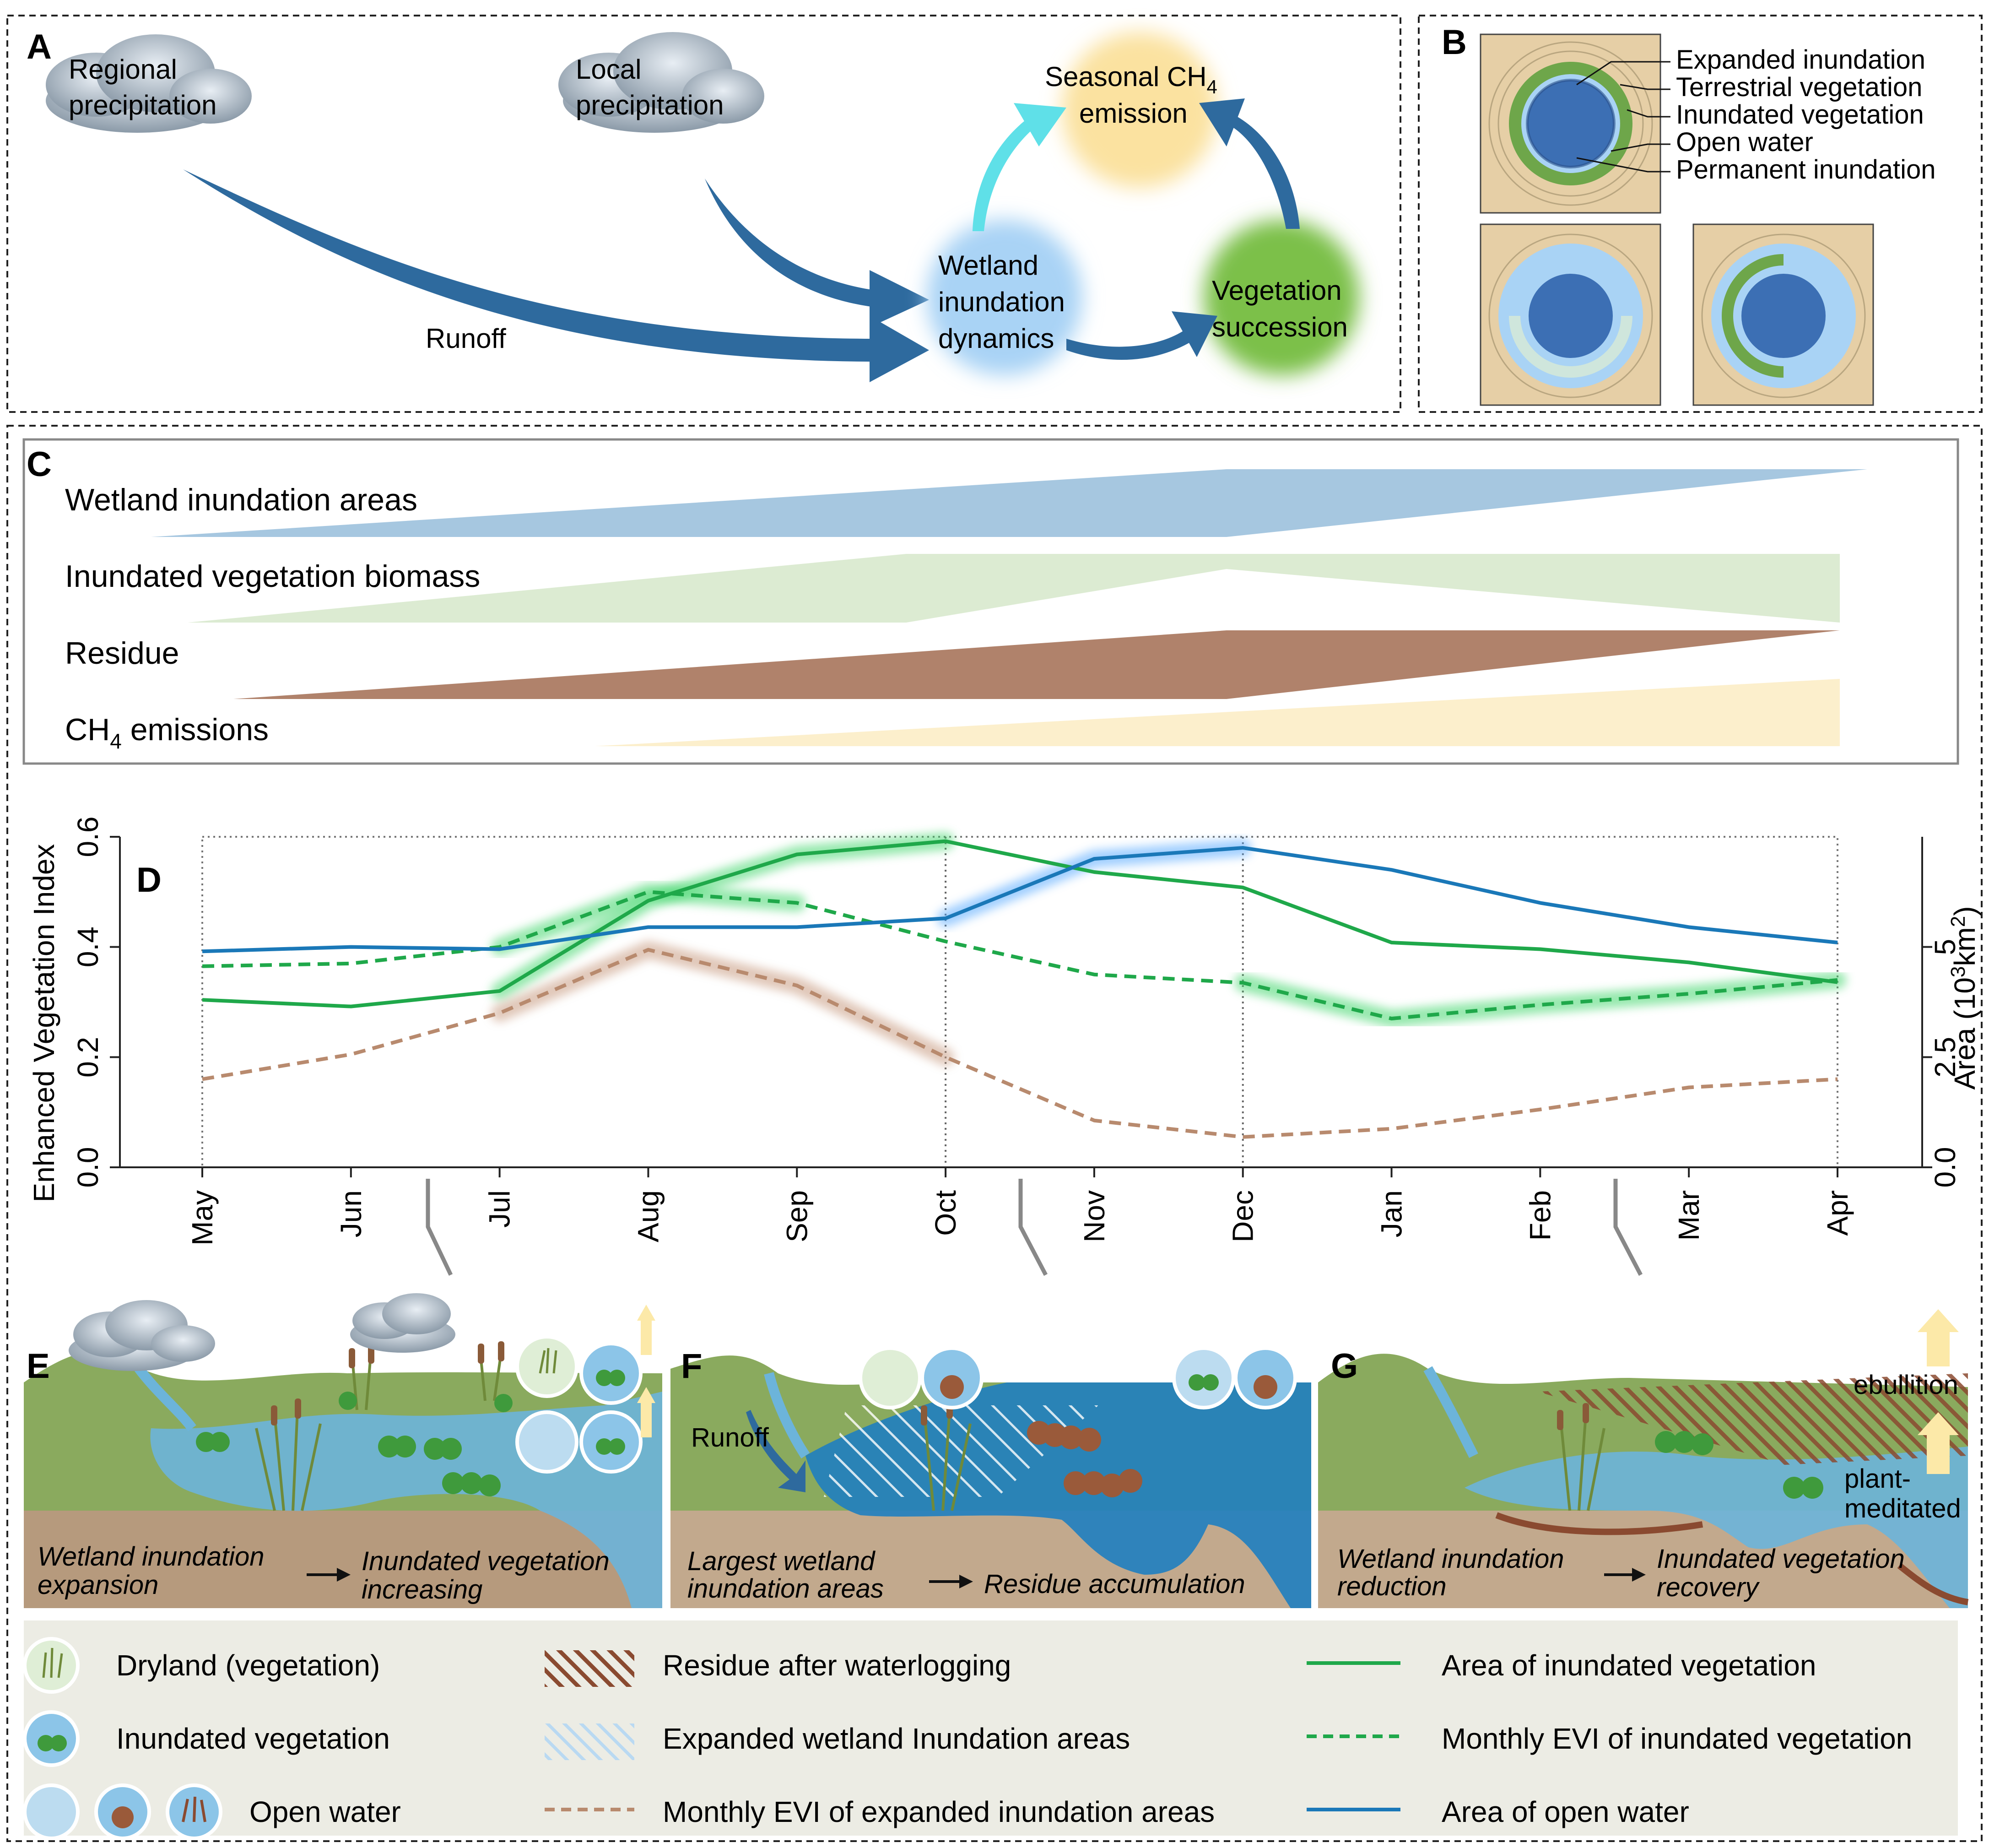 The image size is (1989, 1848). I want to click on row-label-inundation: Wetland inundation areas, so click(241, 499).